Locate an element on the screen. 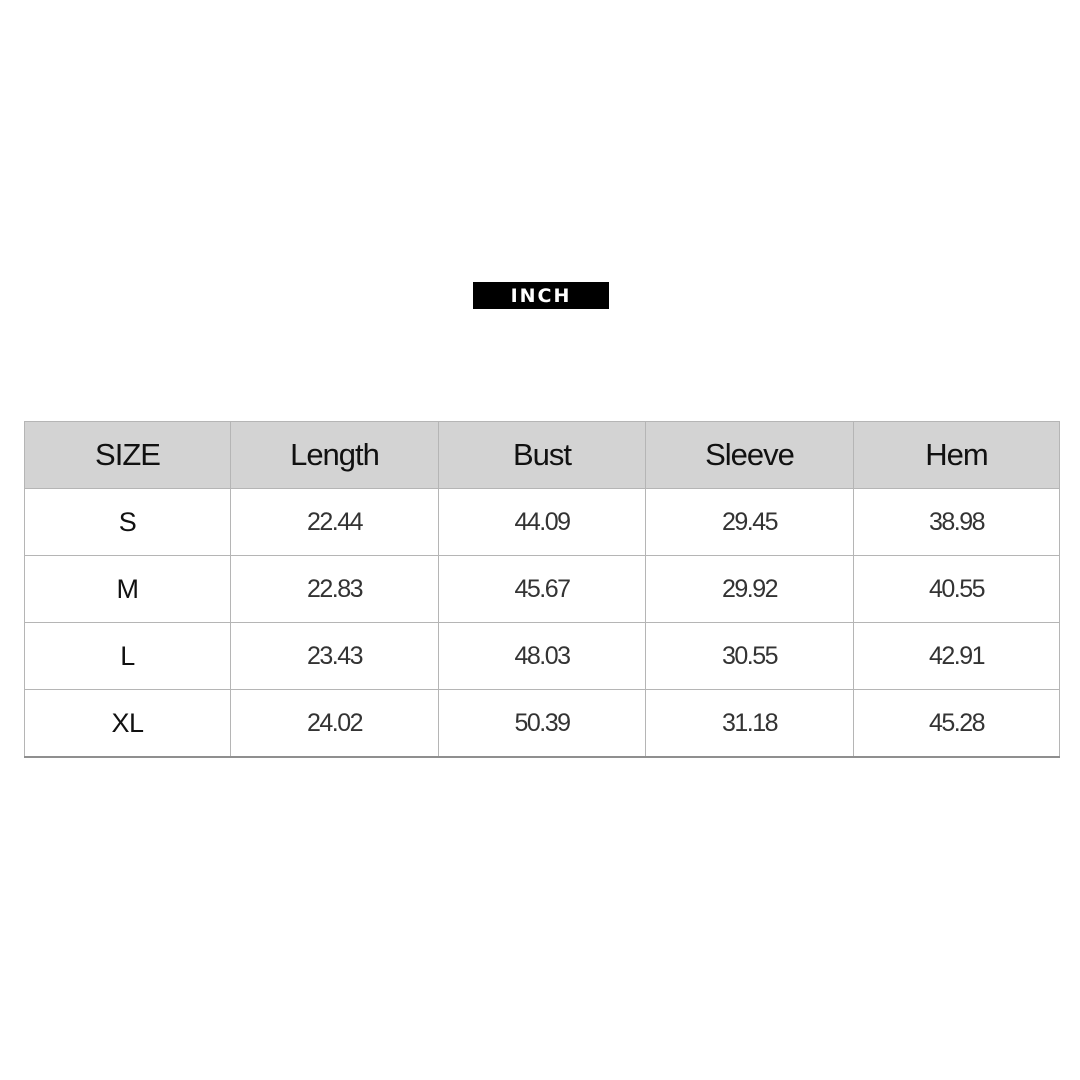  header-bust: Bust is located at coordinates (542, 455).